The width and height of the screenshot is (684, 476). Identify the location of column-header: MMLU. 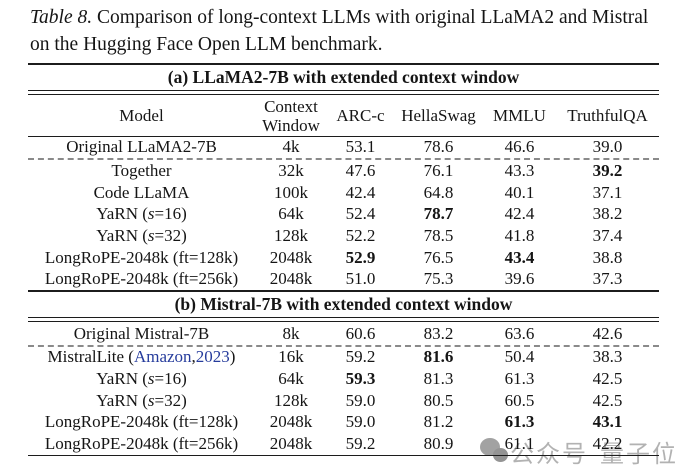
(519, 115).